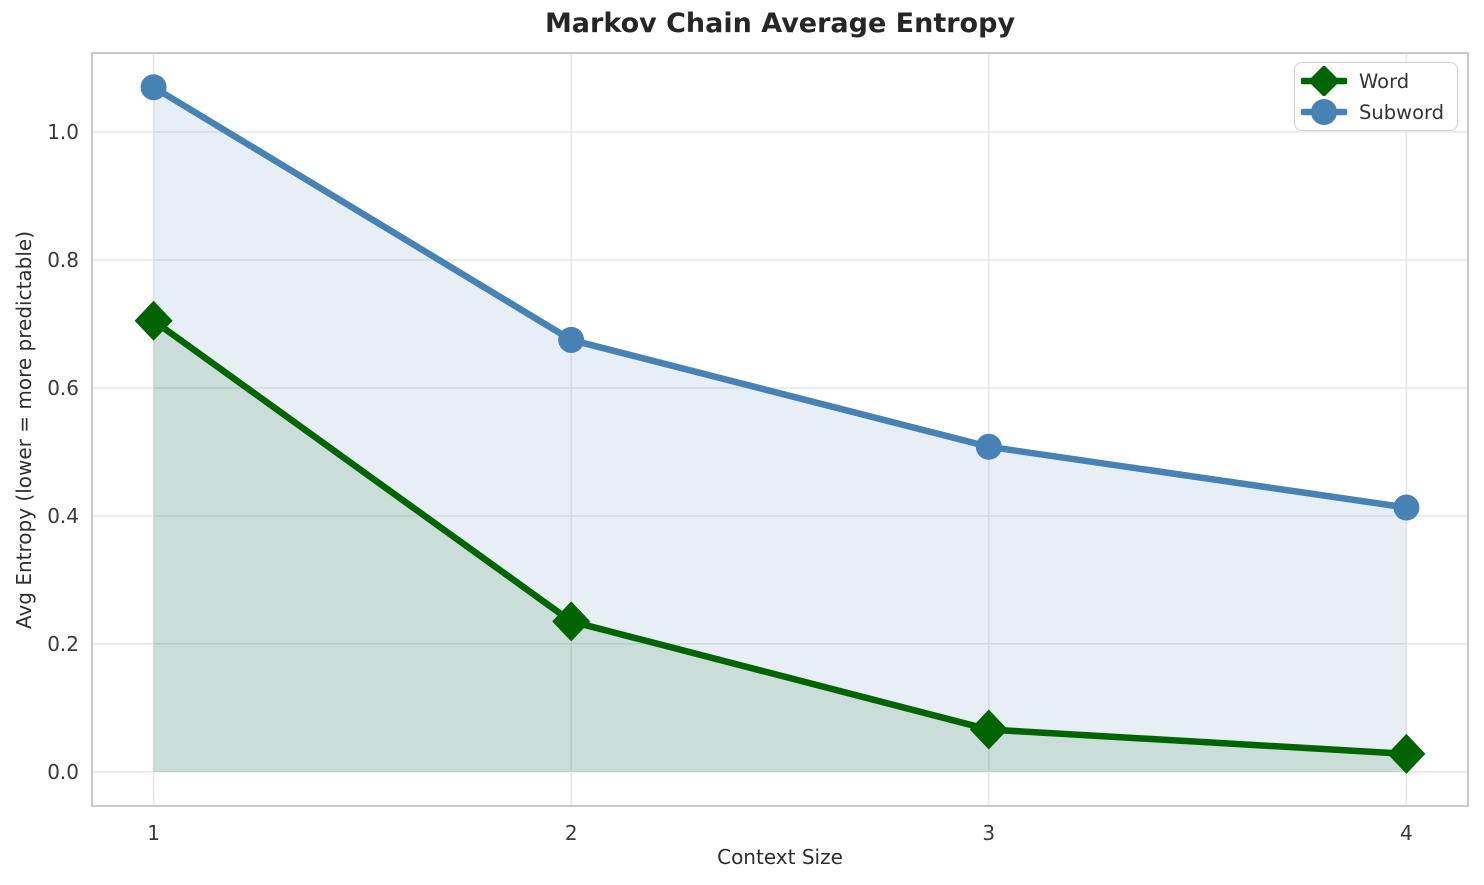  What do you see at coordinates (63, 260) in the screenshot?
I see `svg-text: 0.8` at bounding box center [63, 260].